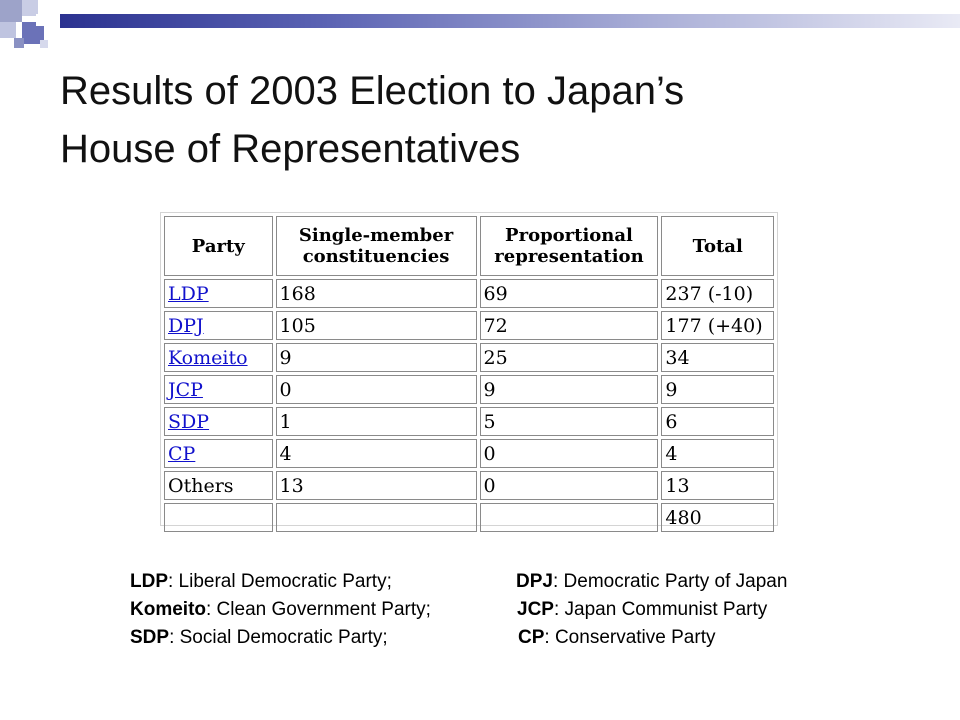 The height and width of the screenshot is (720, 960). I want to click on cell-single-member: 105, so click(376, 325).